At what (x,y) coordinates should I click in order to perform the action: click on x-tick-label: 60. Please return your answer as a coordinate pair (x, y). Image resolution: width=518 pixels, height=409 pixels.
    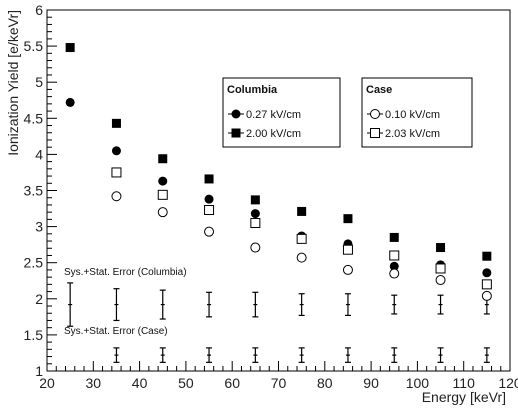
    Looking at the image, I should click on (232, 383).